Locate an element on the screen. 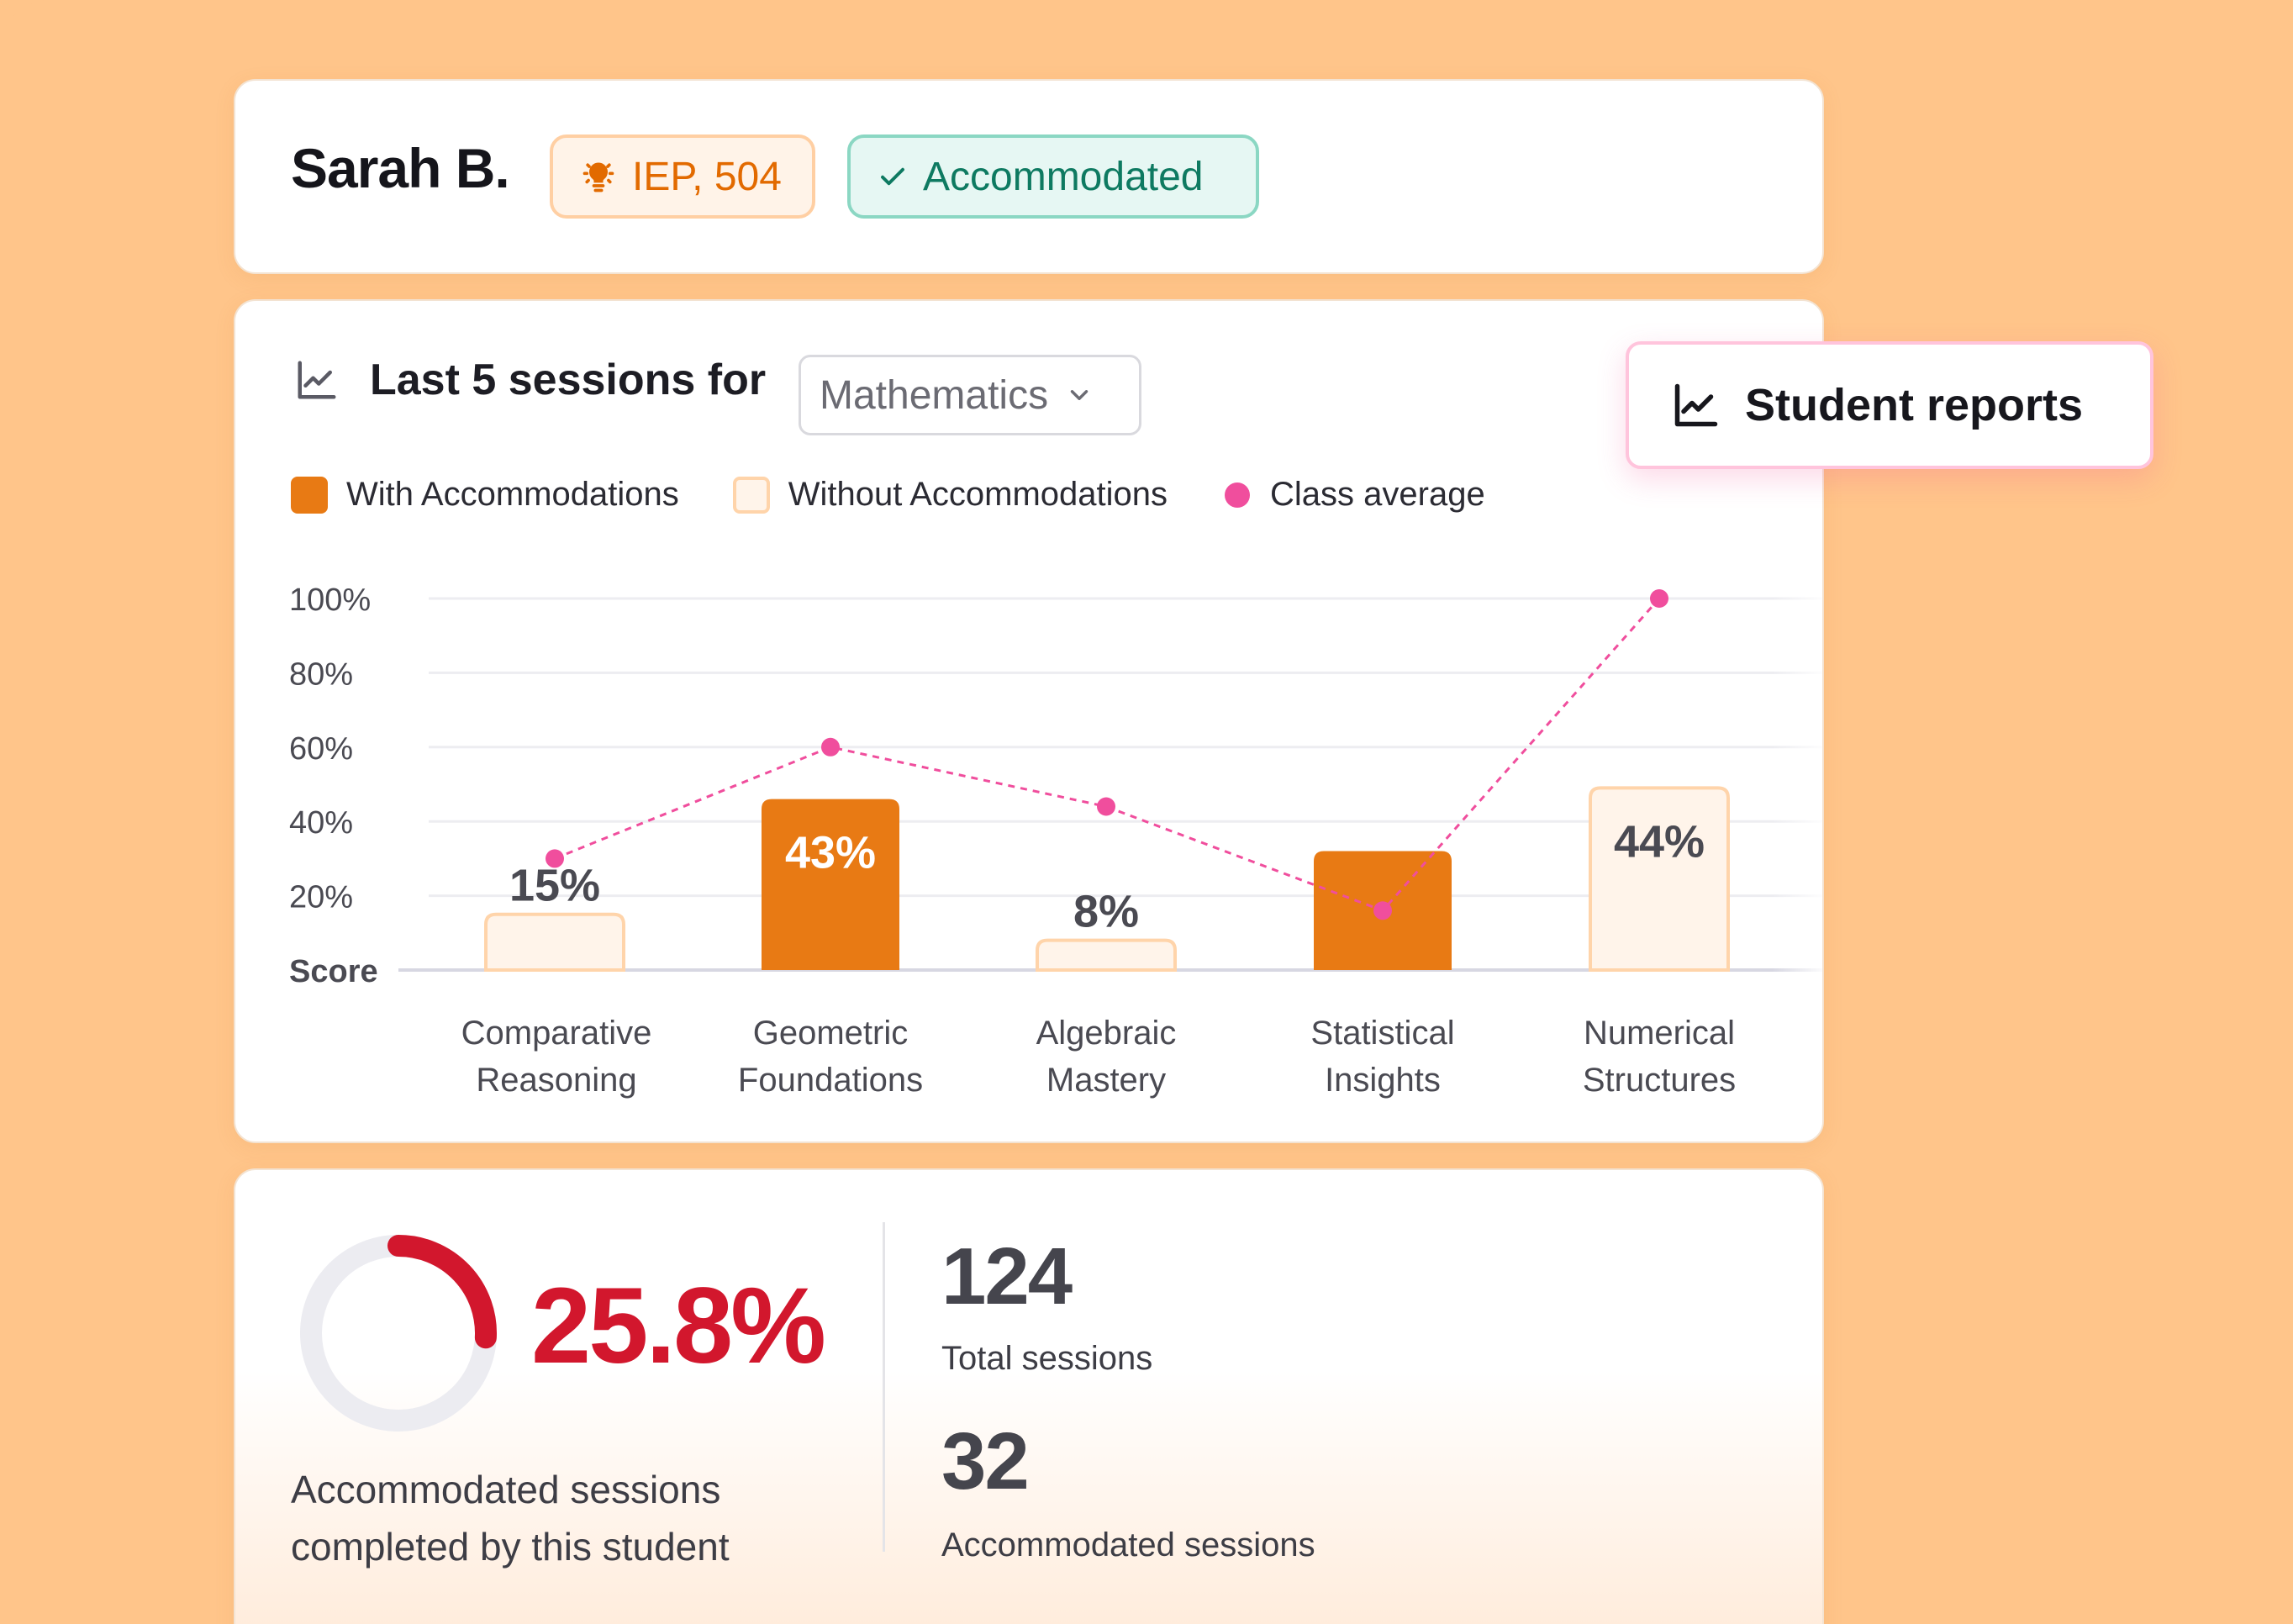  bar-with-accommodations is located at coordinates (831, 884).